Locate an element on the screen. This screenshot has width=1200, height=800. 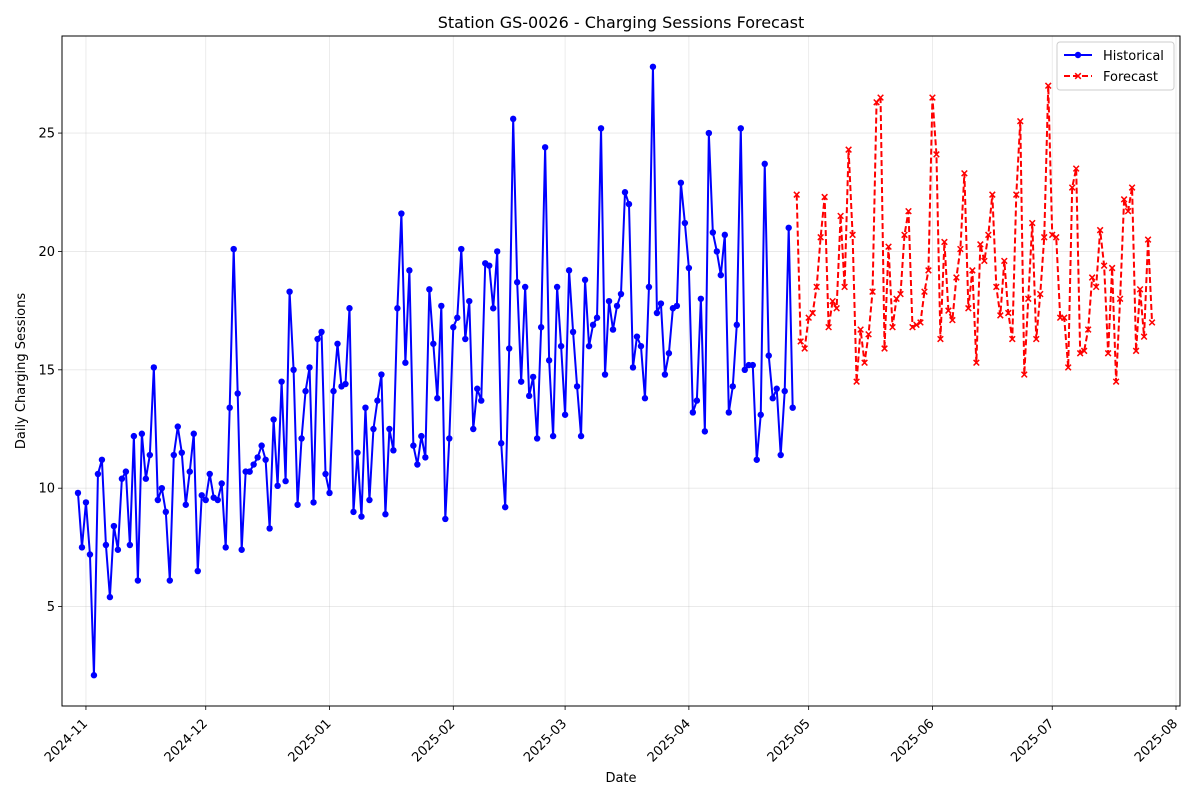
legend-label-forecast: Forecast is located at coordinates (1130, 77).